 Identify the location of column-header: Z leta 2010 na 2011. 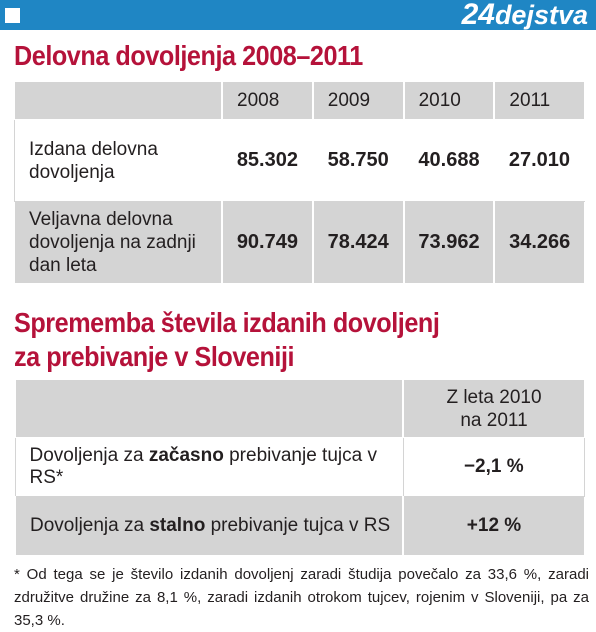
(493, 408).